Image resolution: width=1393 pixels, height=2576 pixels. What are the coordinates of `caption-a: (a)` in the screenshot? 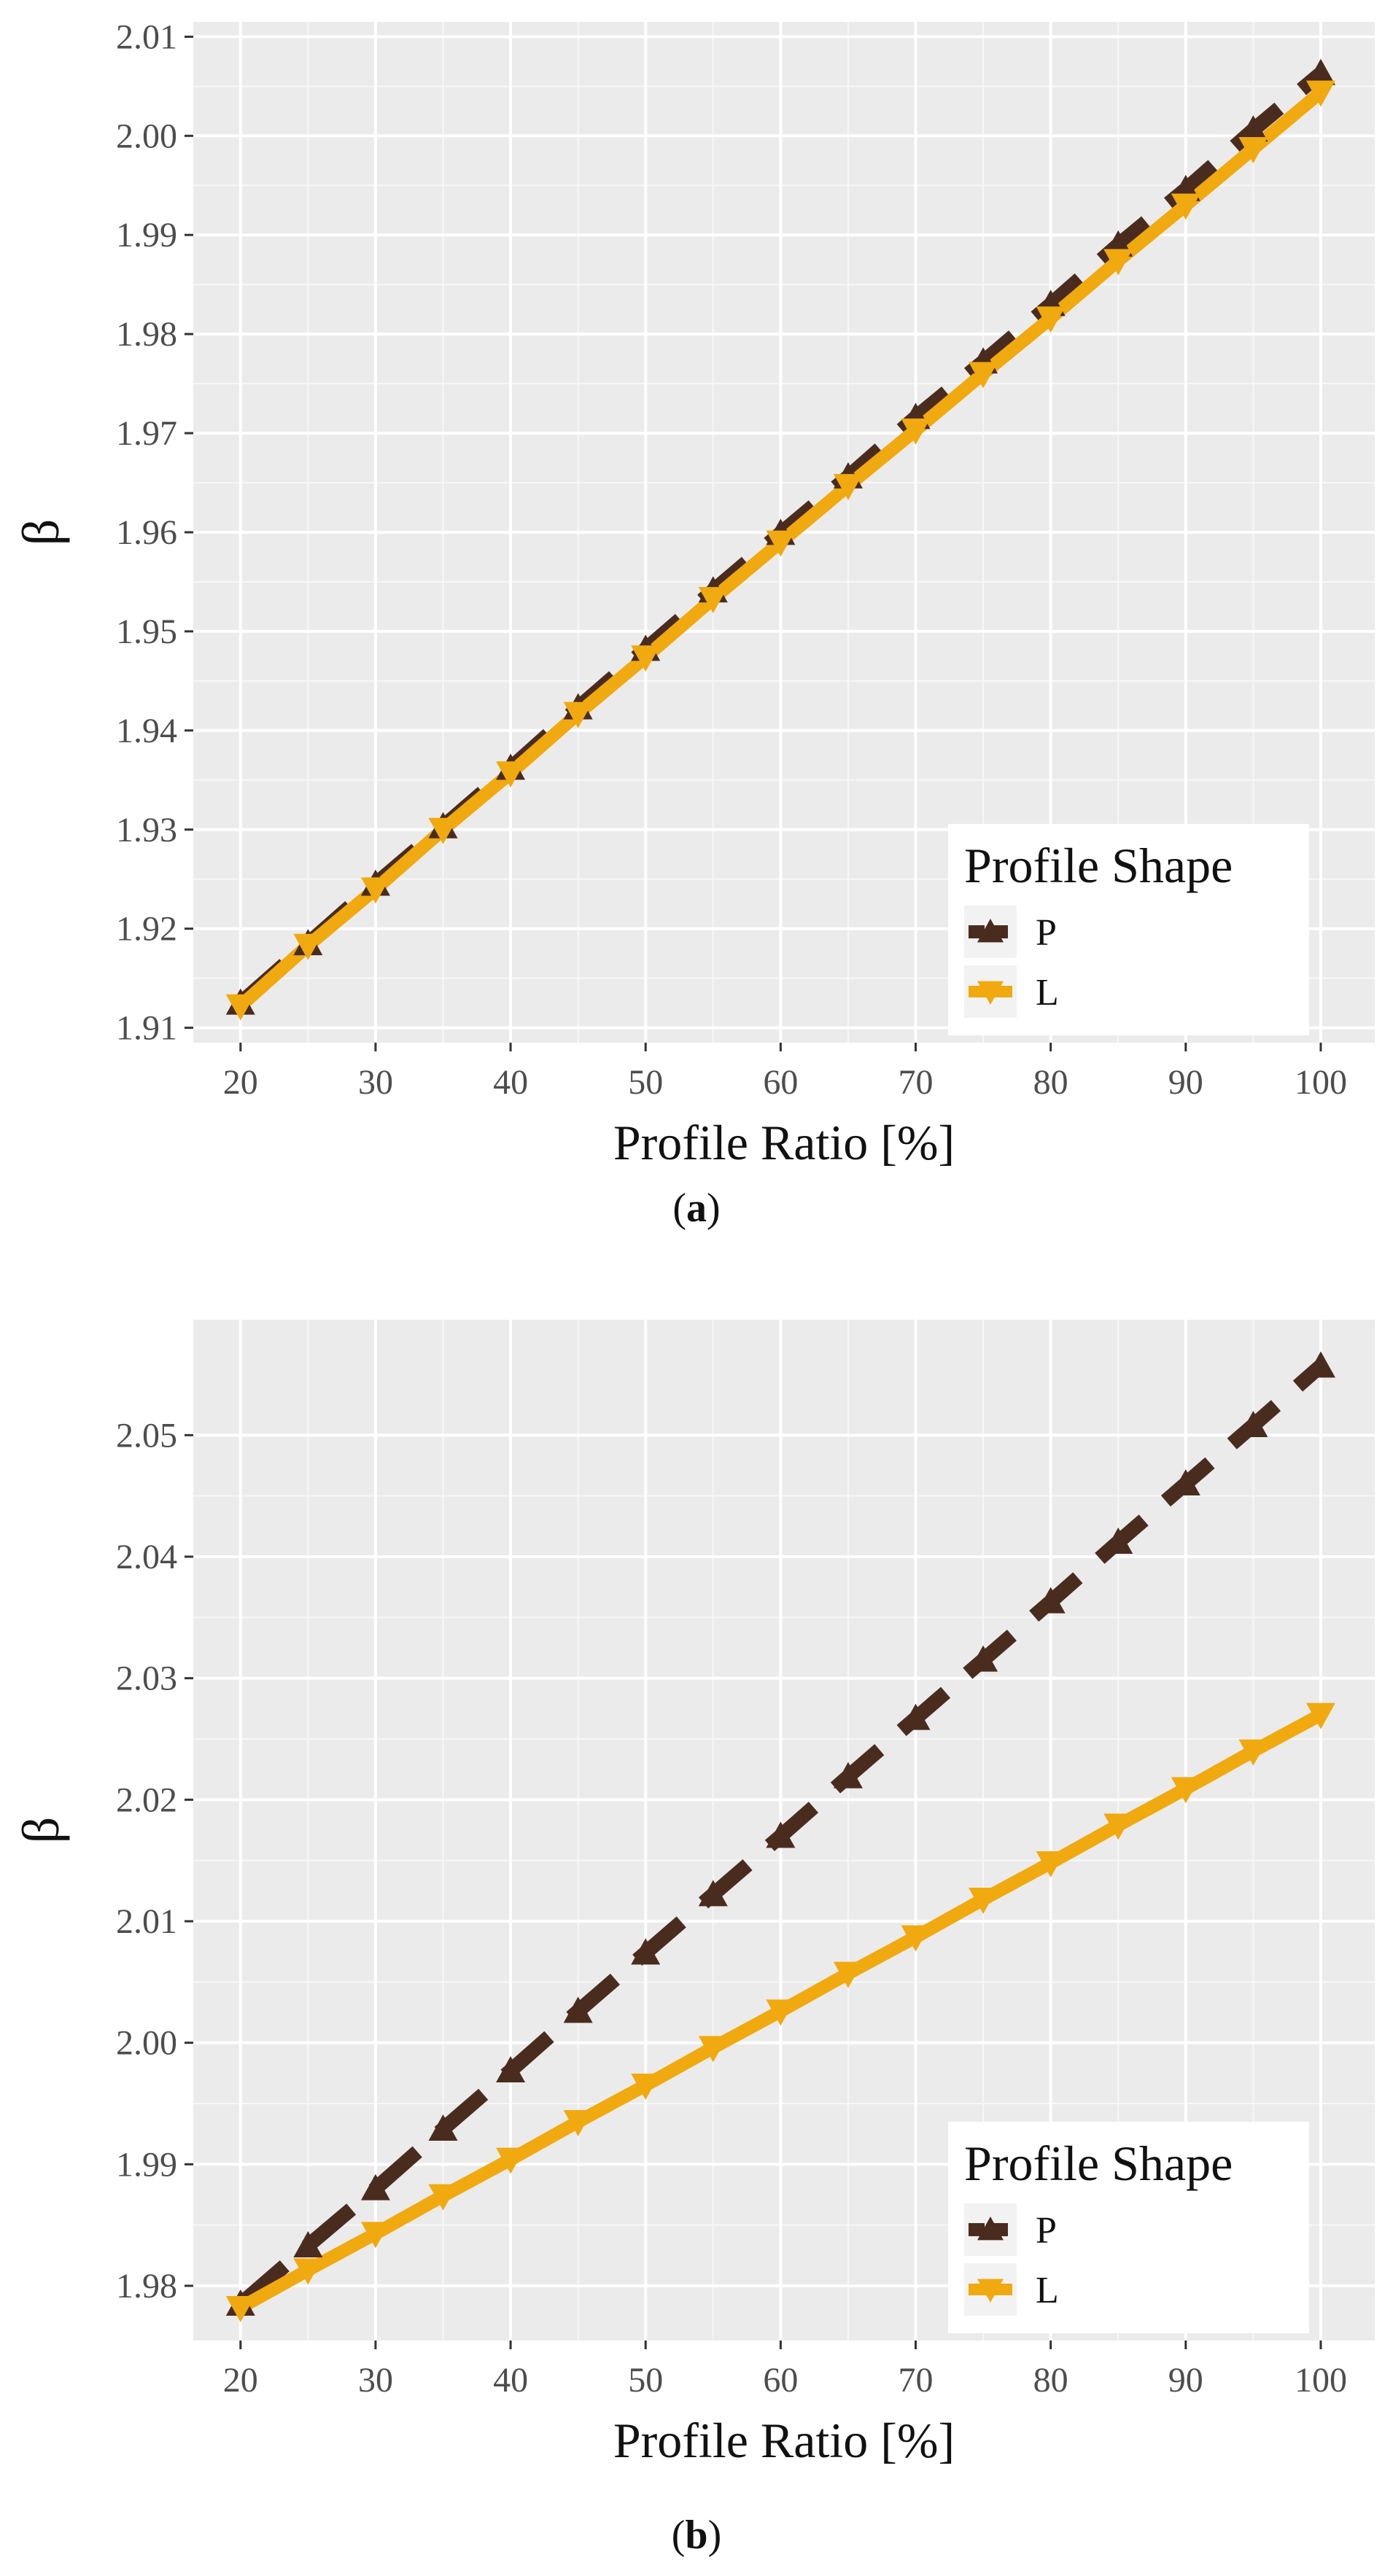 It's located at (696, 1208).